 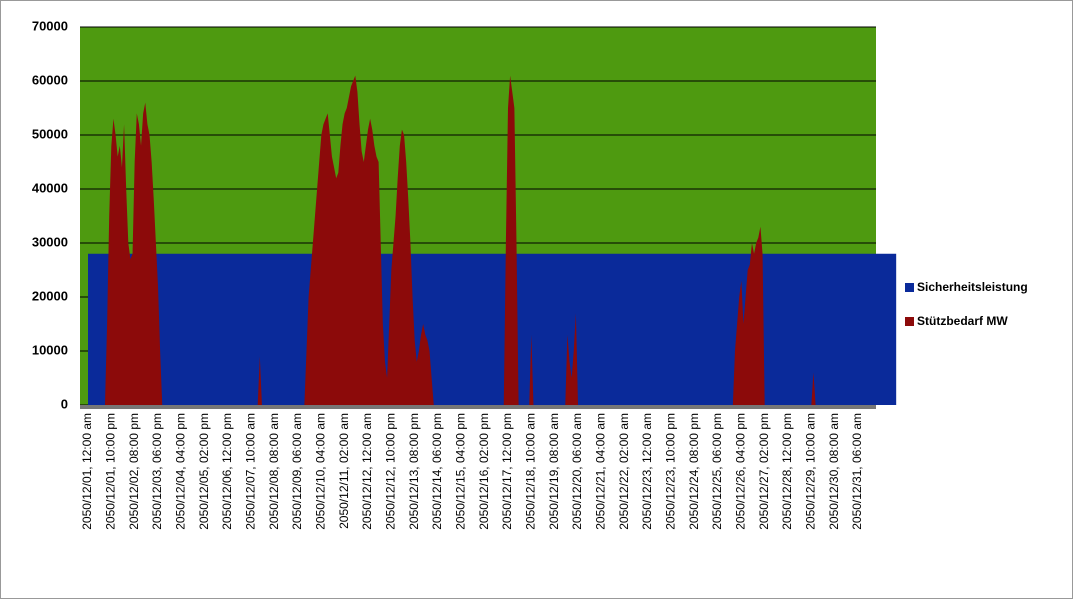 What do you see at coordinates (484, 471) in the screenshot?
I see `x-tick-label: 2050/12/16, 02:00 pm` at bounding box center [484, 471].